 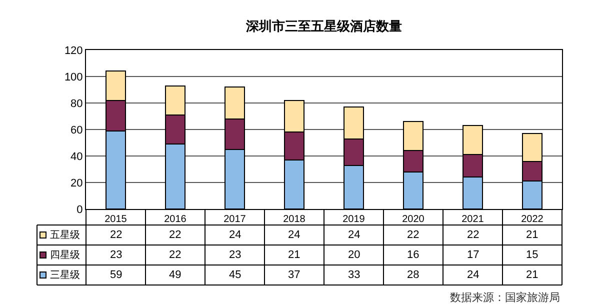 What do you see at coordinates (473, 219) in the screenshot?
I see `x-tick-label: 2021` at bounding box center [473, 219].